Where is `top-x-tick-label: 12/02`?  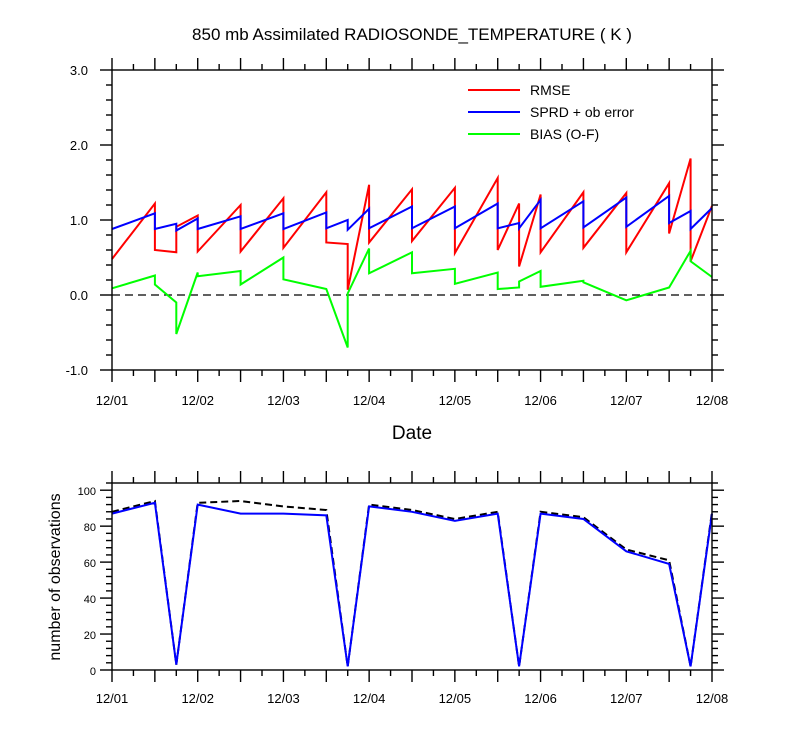 top-x-tick-label: 12/02 is located at coordinates (197, 400).